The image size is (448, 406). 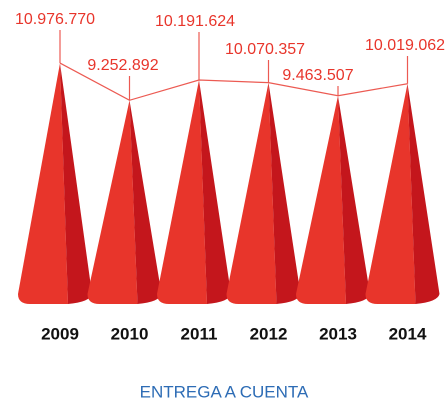 I want to click on value-line, so click(x=233, y=81).